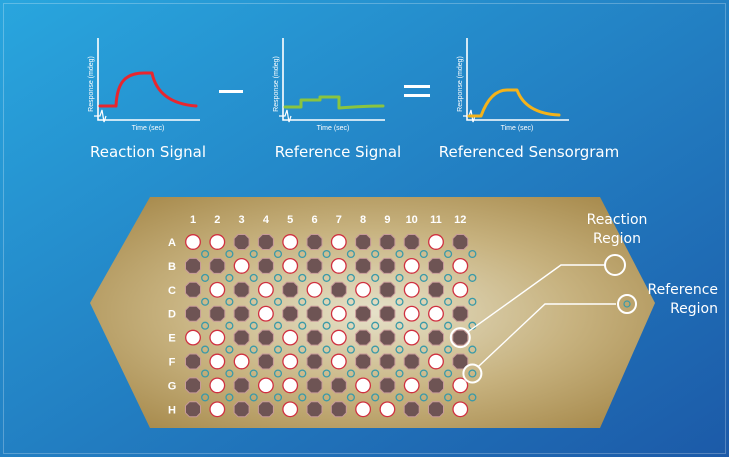 The image size is (729, 457). I want to click on row-label: D, so click(172, 315).